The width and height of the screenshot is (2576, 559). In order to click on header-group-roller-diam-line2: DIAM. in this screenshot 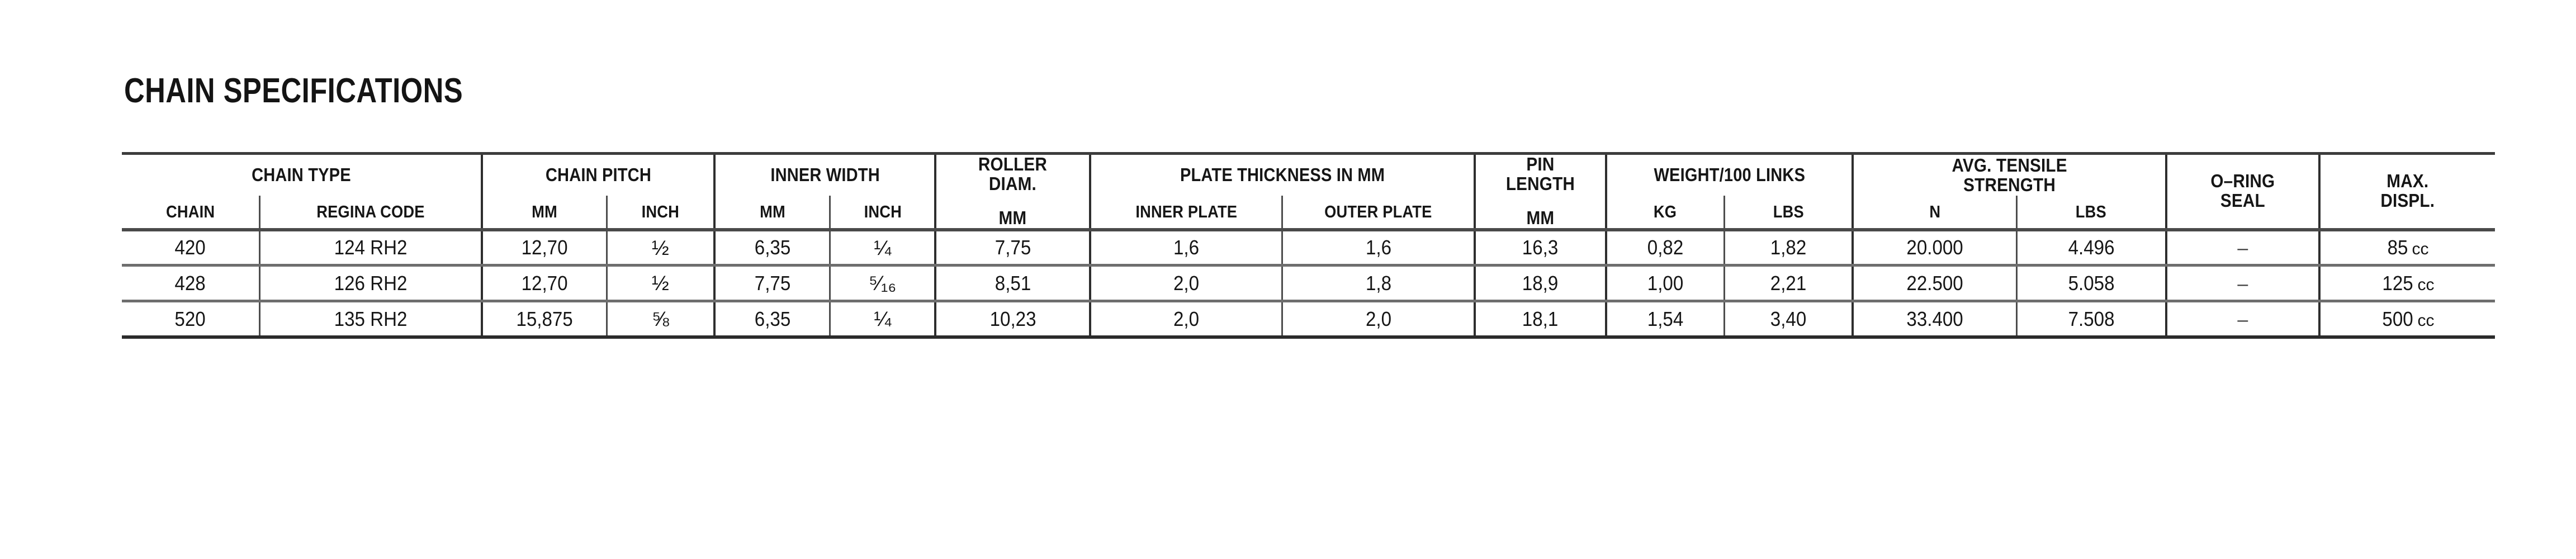, I will do `click(1013, 183)`.